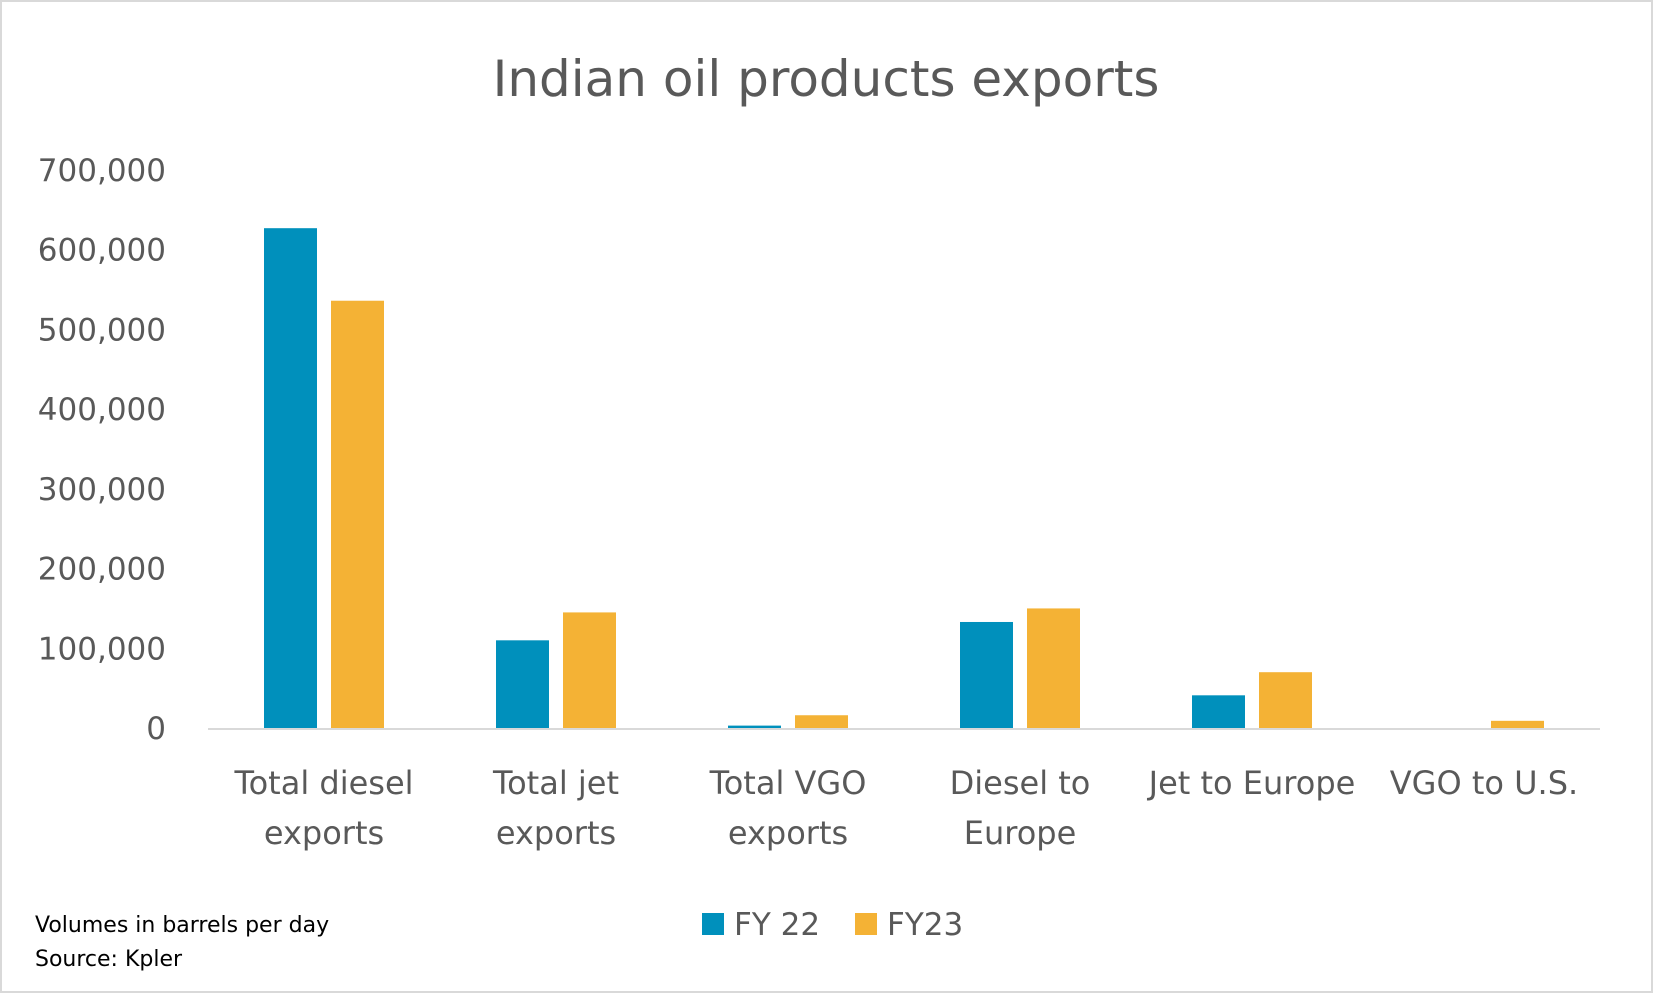  Describe the element at coordinates (1251, 783) in the screenshot. I see `category-label: Jet to Europe` at that location.